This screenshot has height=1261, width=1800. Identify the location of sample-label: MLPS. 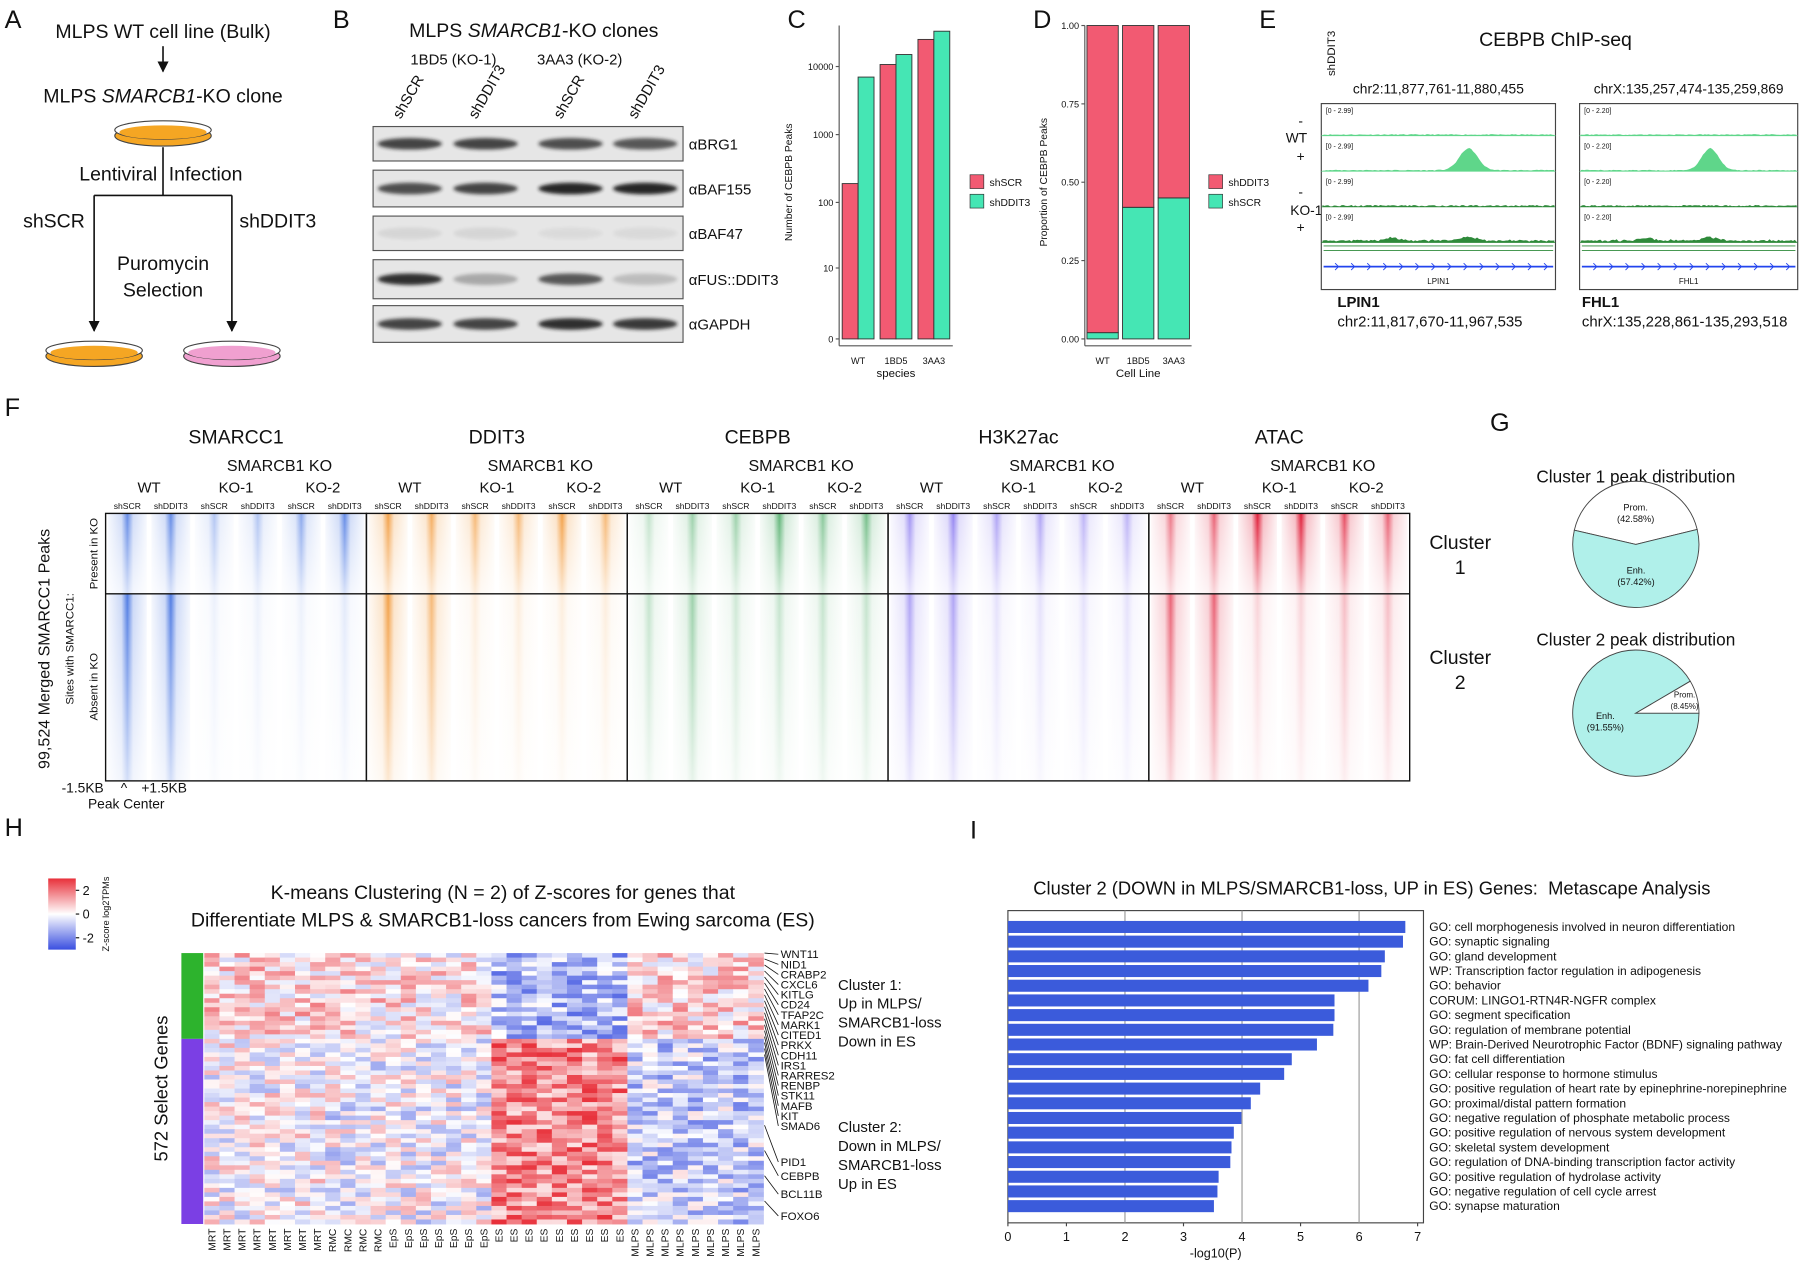
(651, 1242).